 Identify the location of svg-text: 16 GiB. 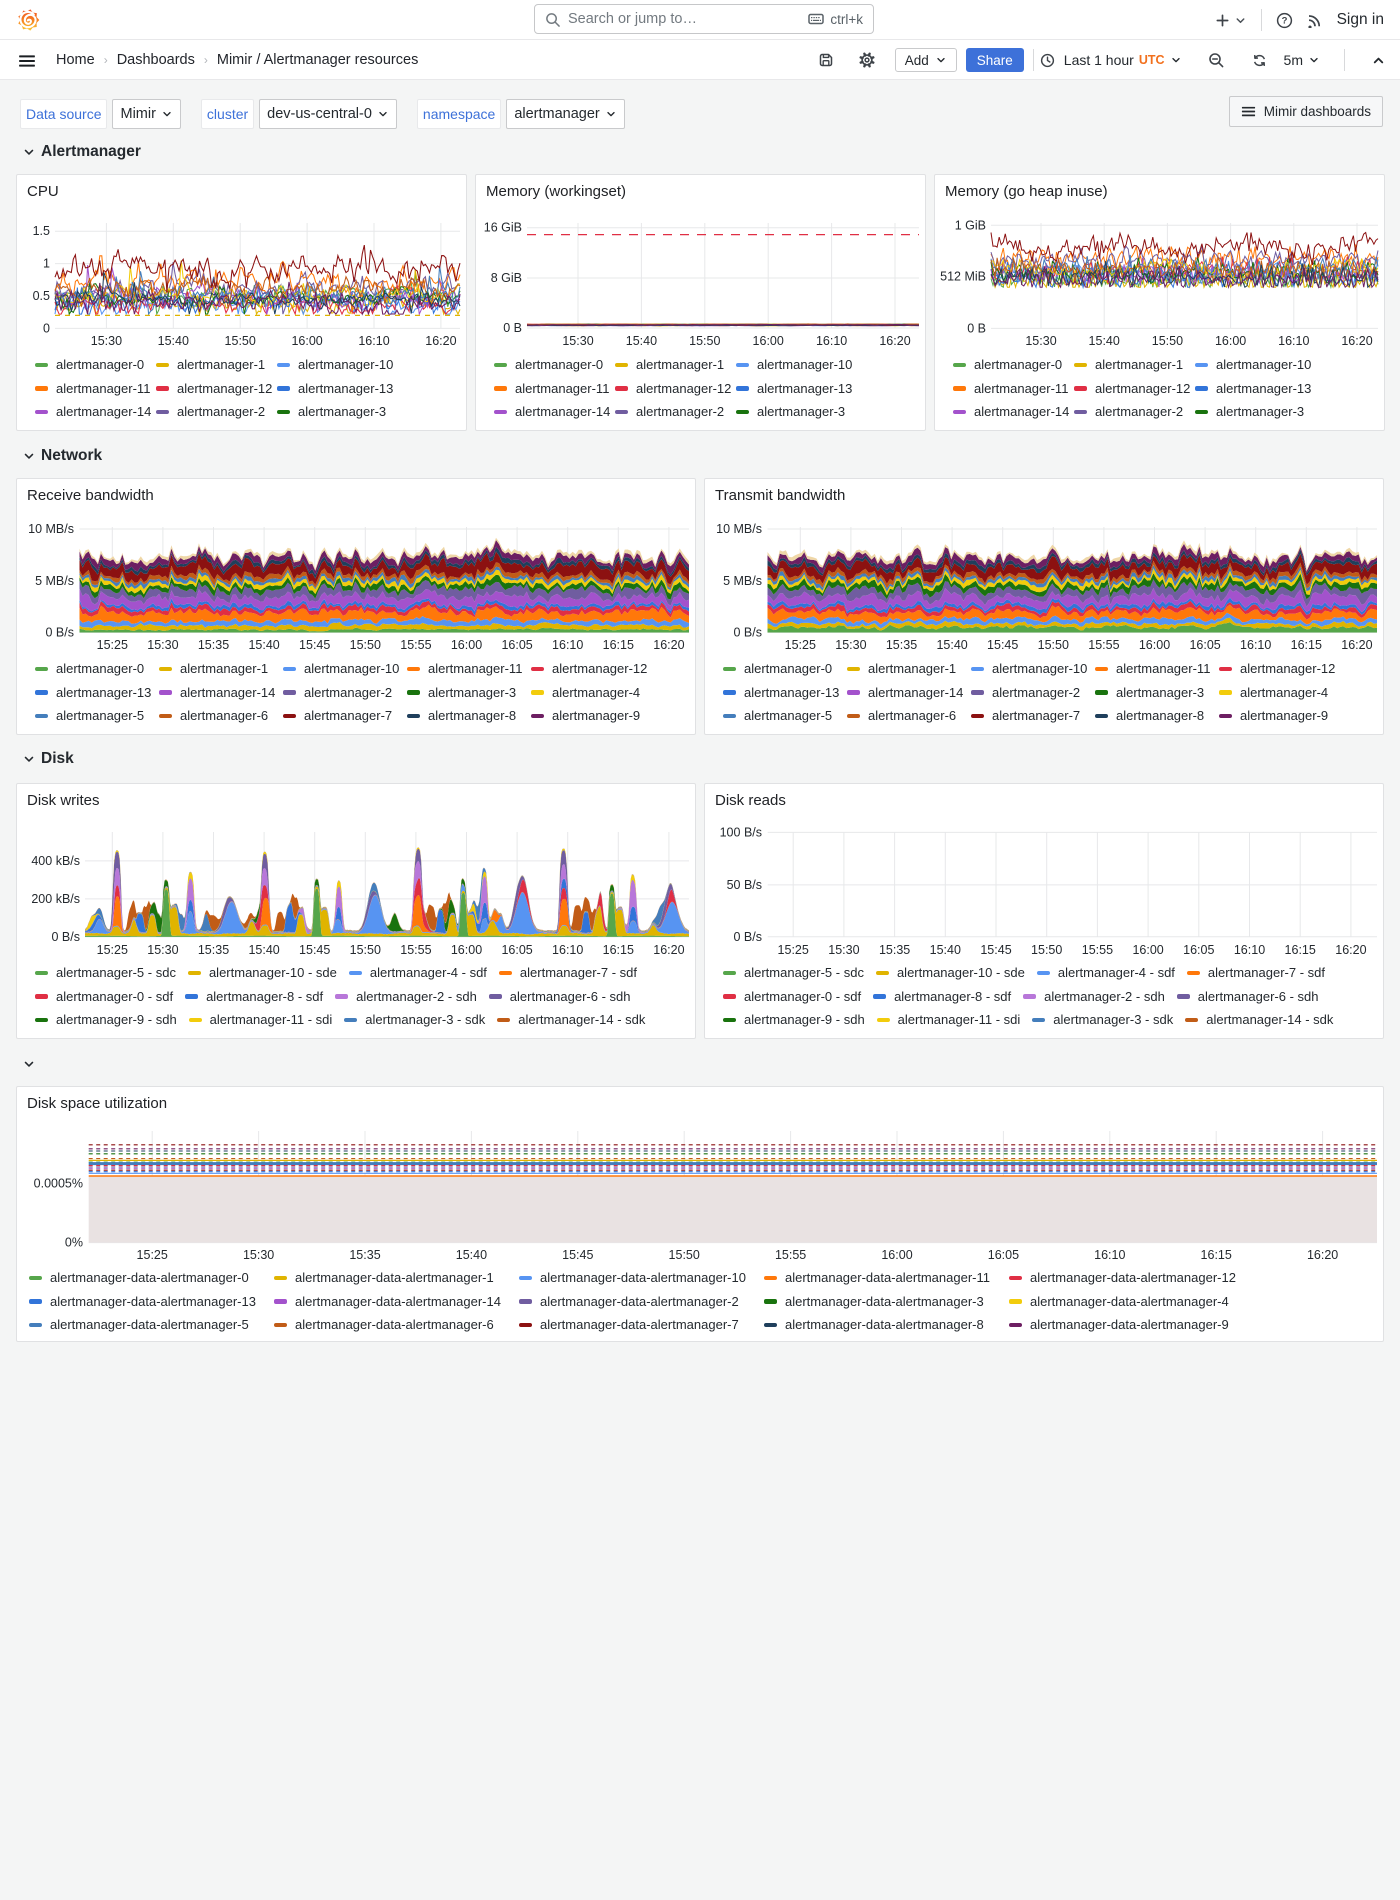
(503, 228).